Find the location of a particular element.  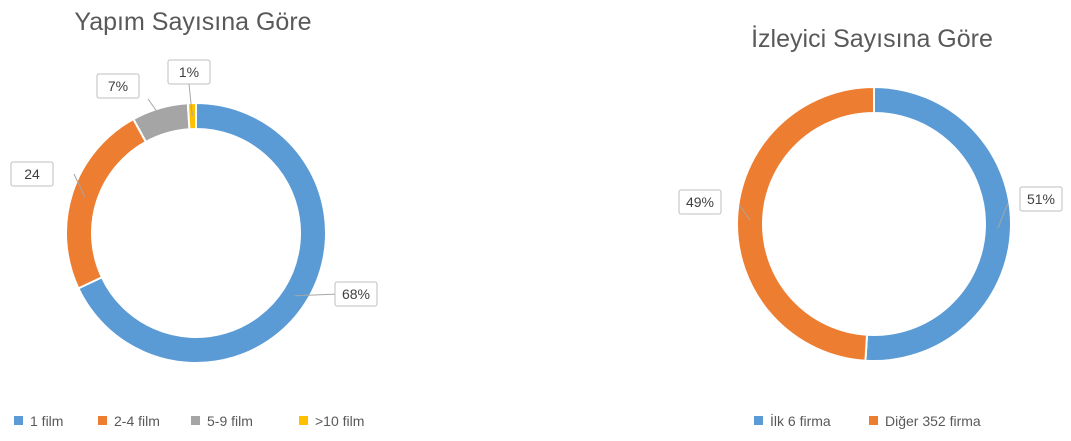

chart-1-data-label-3: 7% is located at coordinates (118, 86).